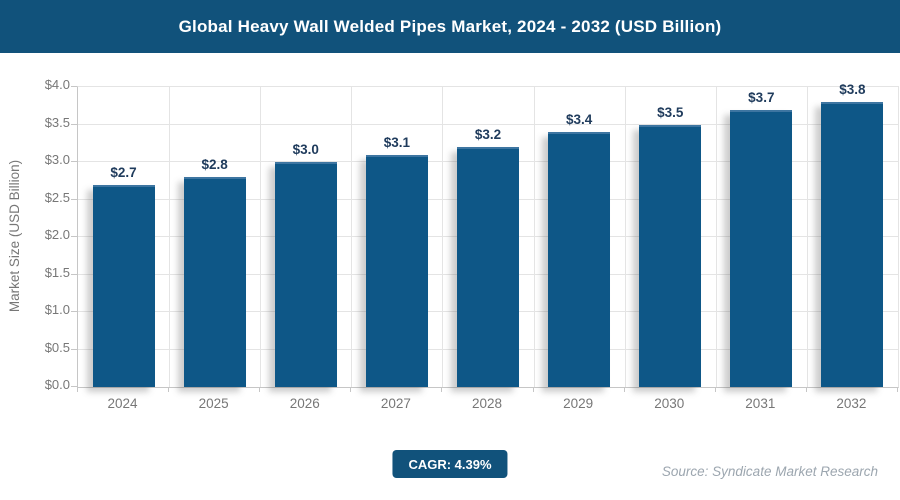 Image resolution: width=900 pixels, height=500 pixels. Describe the element at coordinates (57, 347) in the screenshot. I see `y-tick-label: $0.5` at that location.